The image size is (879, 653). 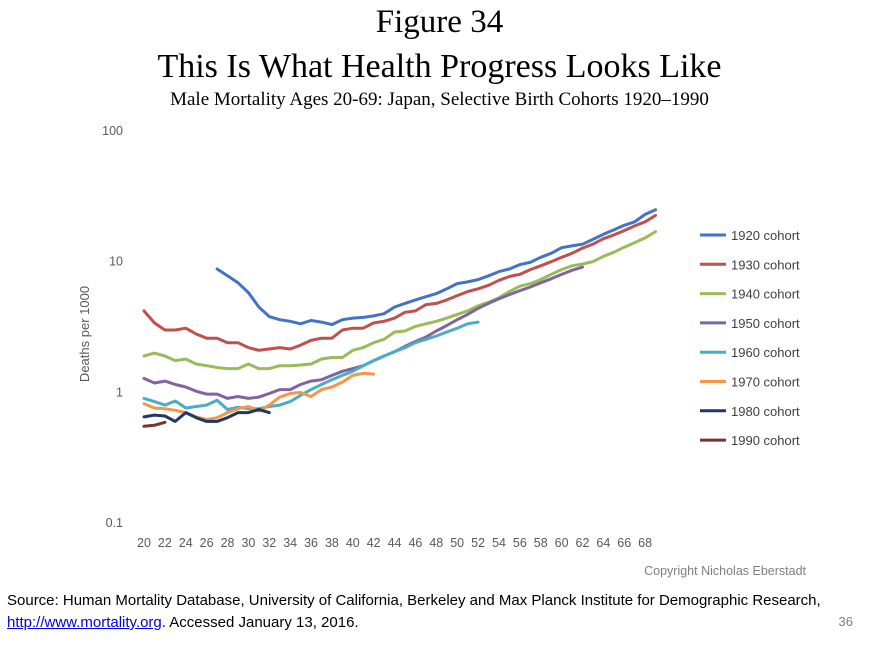 I want to click on x-tick-label: 60, so click(x=562, y=543).